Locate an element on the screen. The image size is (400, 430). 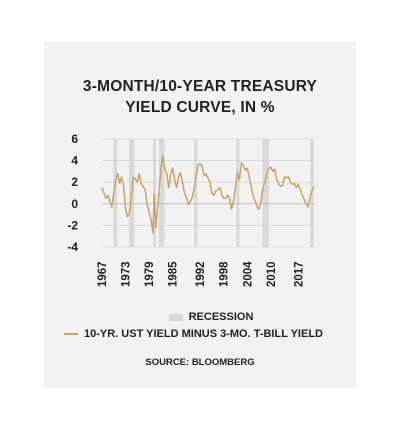
y-tick-label: 4 is located at coordinates (74, 161).